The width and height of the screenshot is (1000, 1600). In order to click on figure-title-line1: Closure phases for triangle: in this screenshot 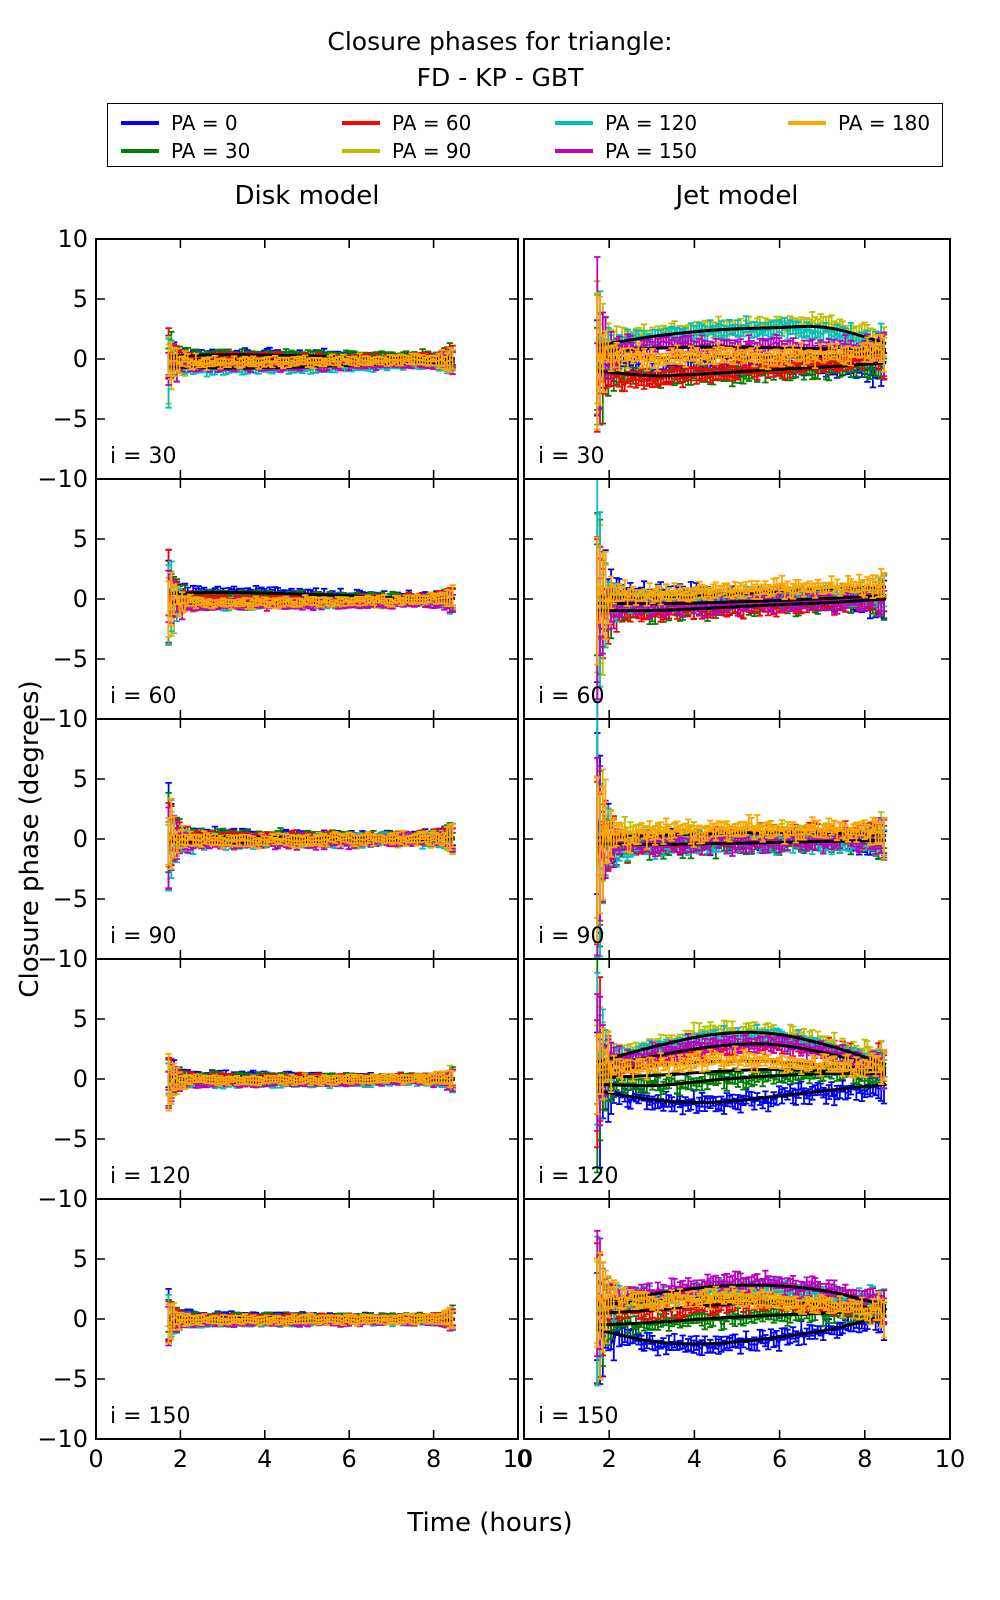, I will do `click(500, 41)`.